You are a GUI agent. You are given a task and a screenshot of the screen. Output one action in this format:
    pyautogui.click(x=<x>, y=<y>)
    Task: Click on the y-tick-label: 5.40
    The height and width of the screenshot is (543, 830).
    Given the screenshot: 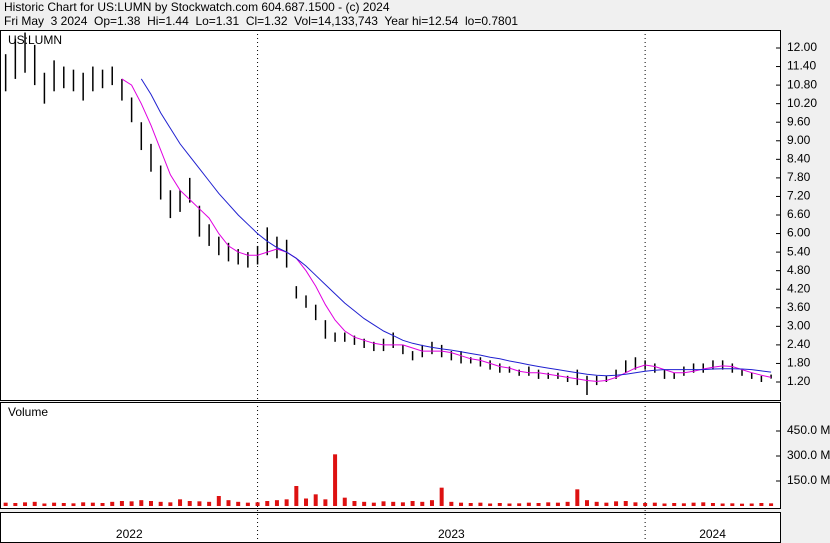 What is the action you would take?
    pyautogui.click(x=799, y=251)
    